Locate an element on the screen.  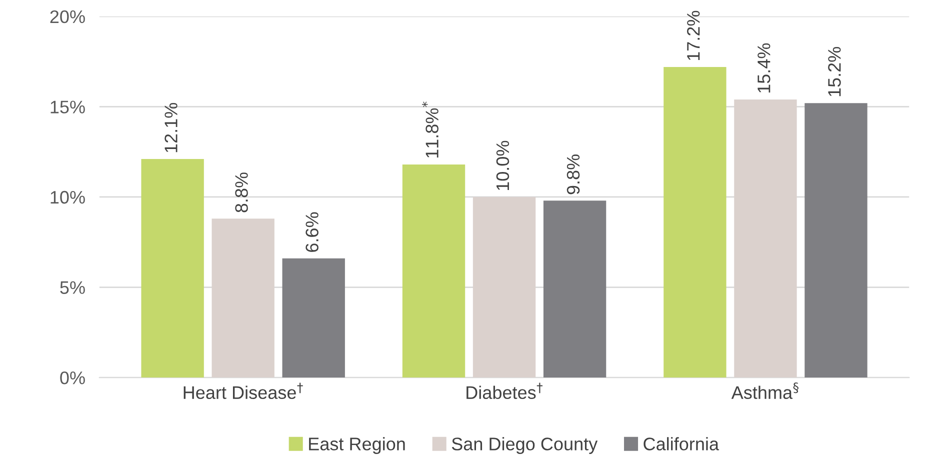
x-tick-label: Diabetes$^{†}$ is located at coordinates (504, 391).